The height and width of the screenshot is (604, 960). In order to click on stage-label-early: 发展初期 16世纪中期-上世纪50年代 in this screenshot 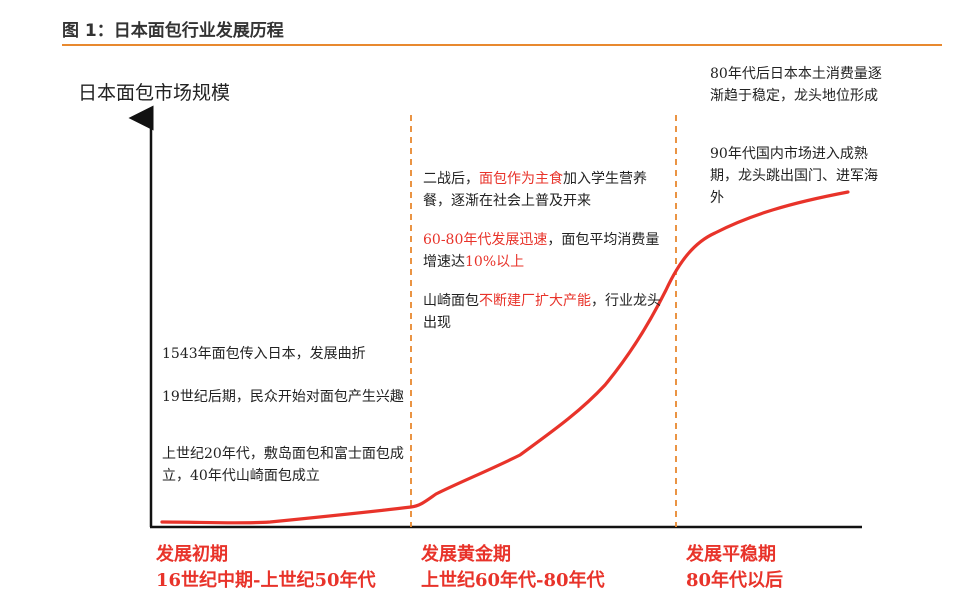, I will do `click(266, 568)`.